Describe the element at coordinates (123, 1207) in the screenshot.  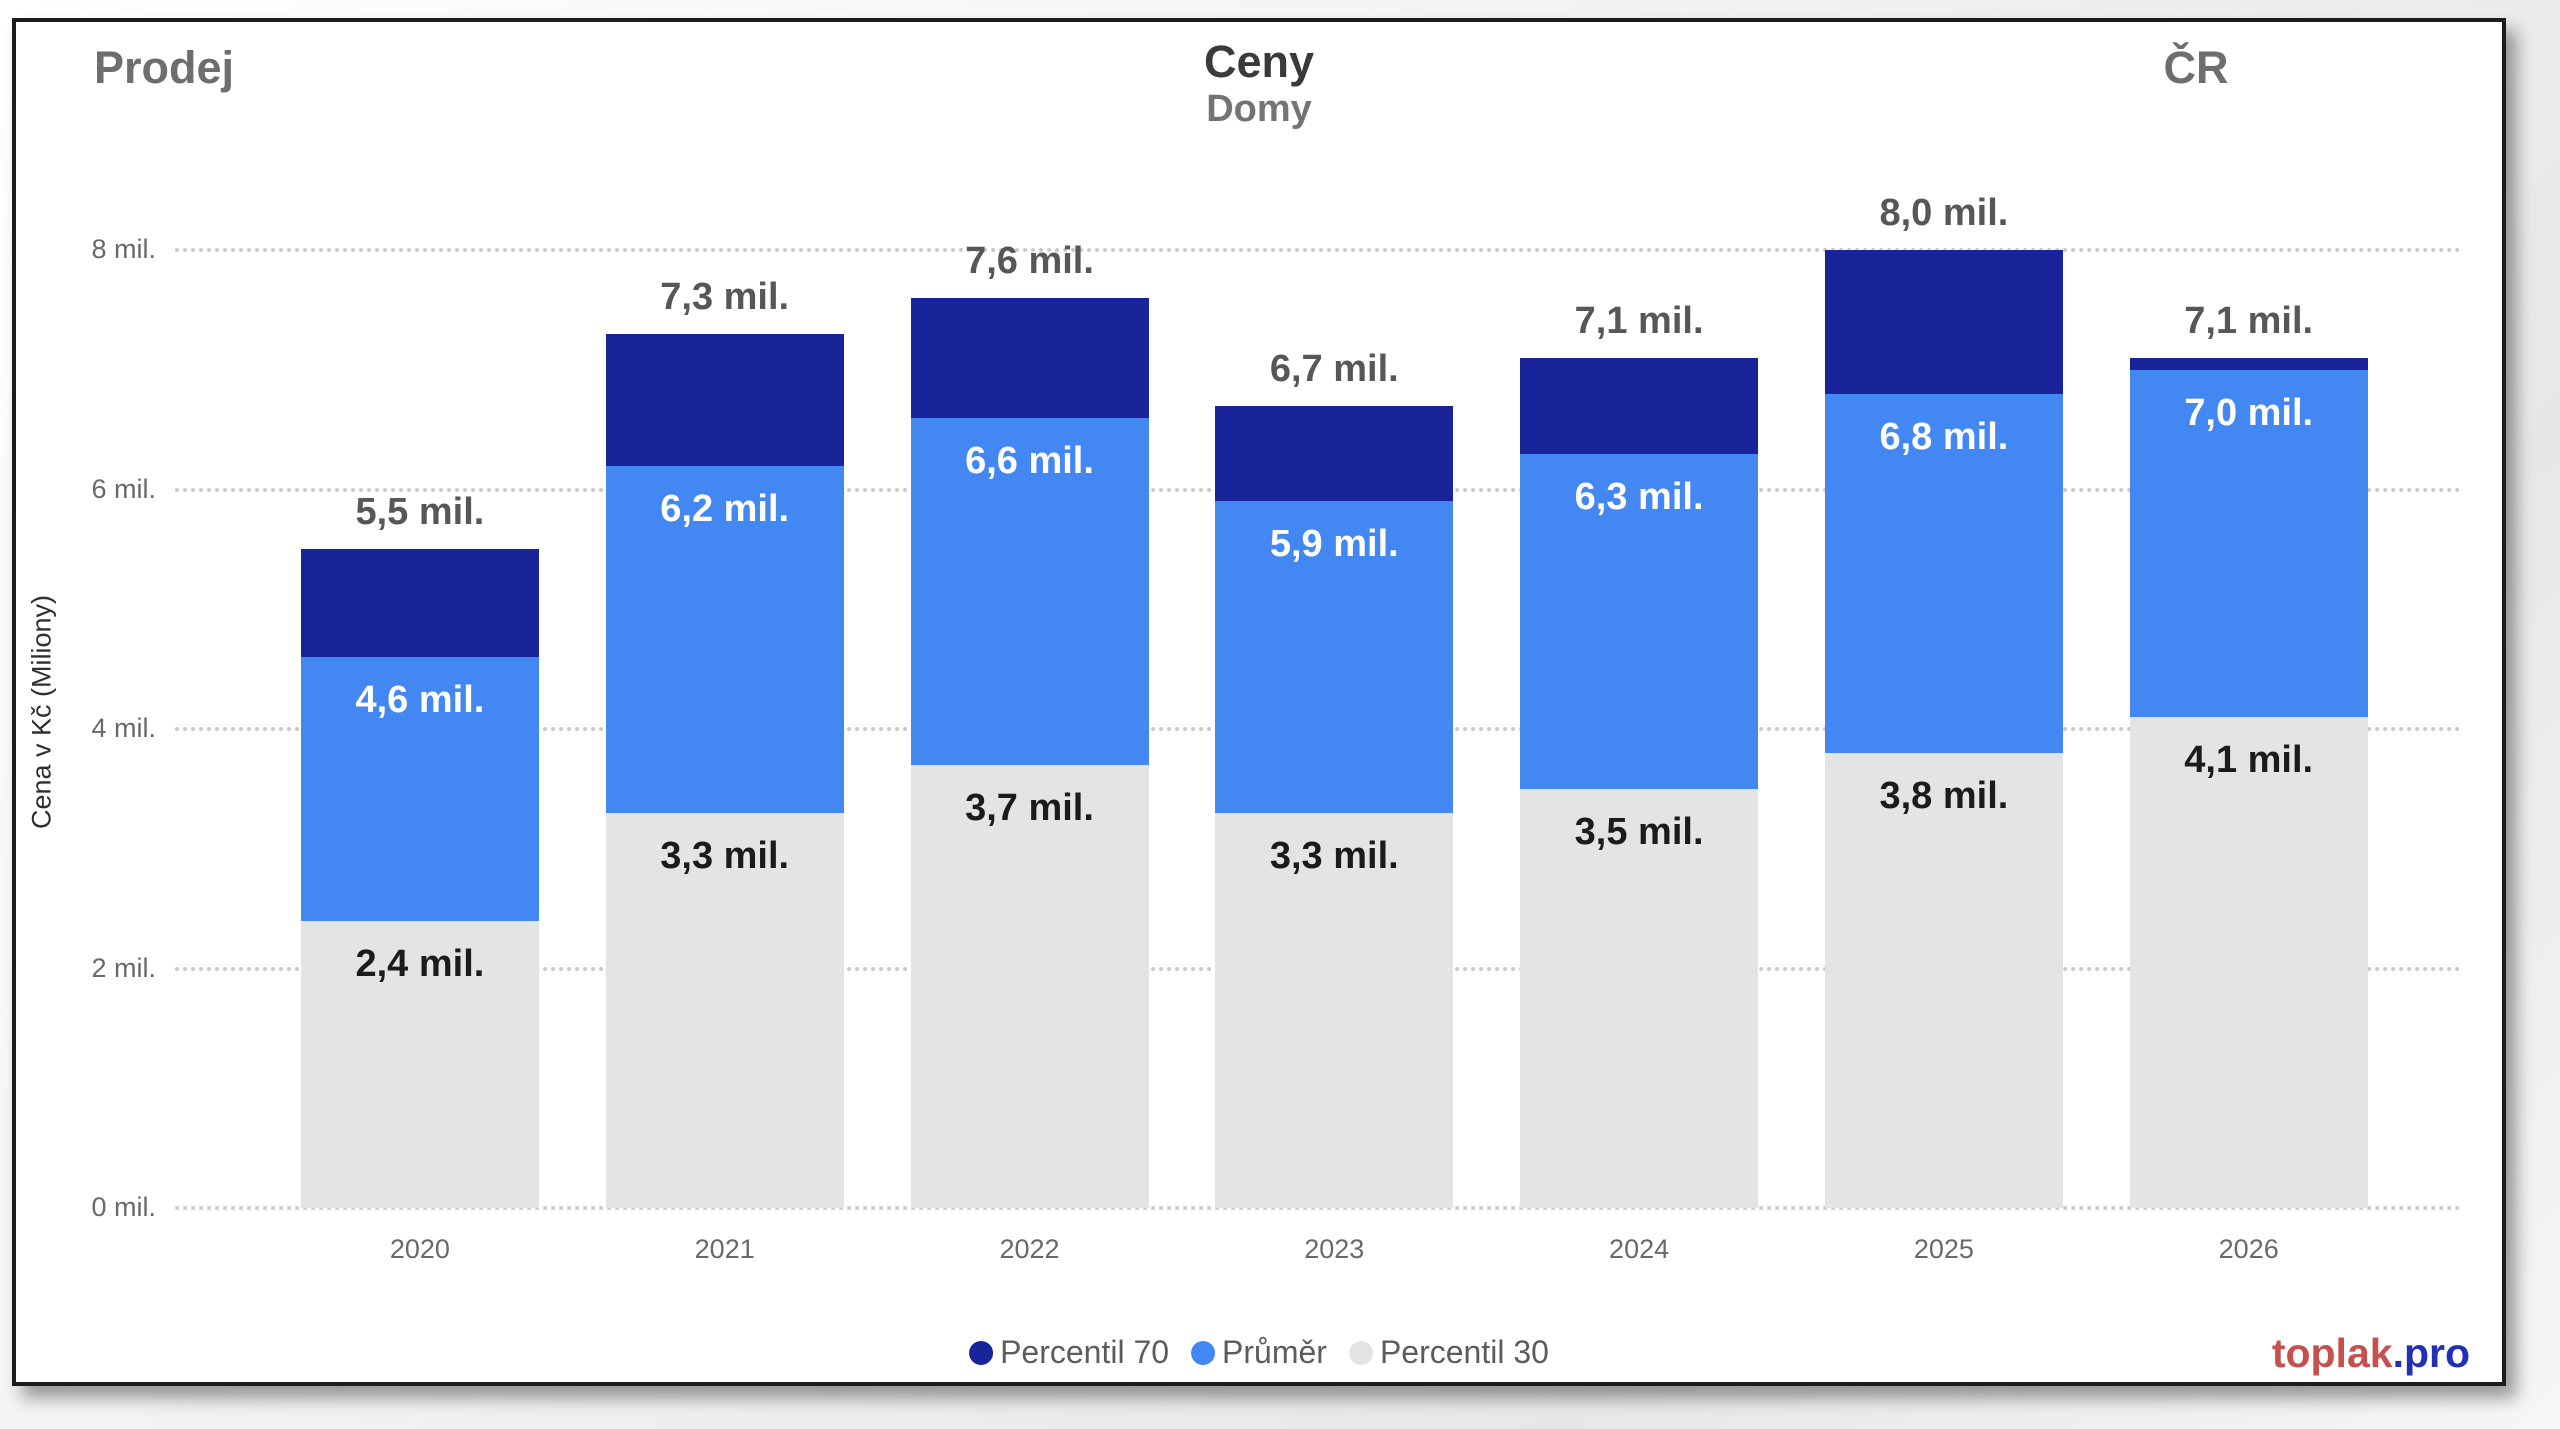
I see `y-tick-label: 0 mil.` at that location.